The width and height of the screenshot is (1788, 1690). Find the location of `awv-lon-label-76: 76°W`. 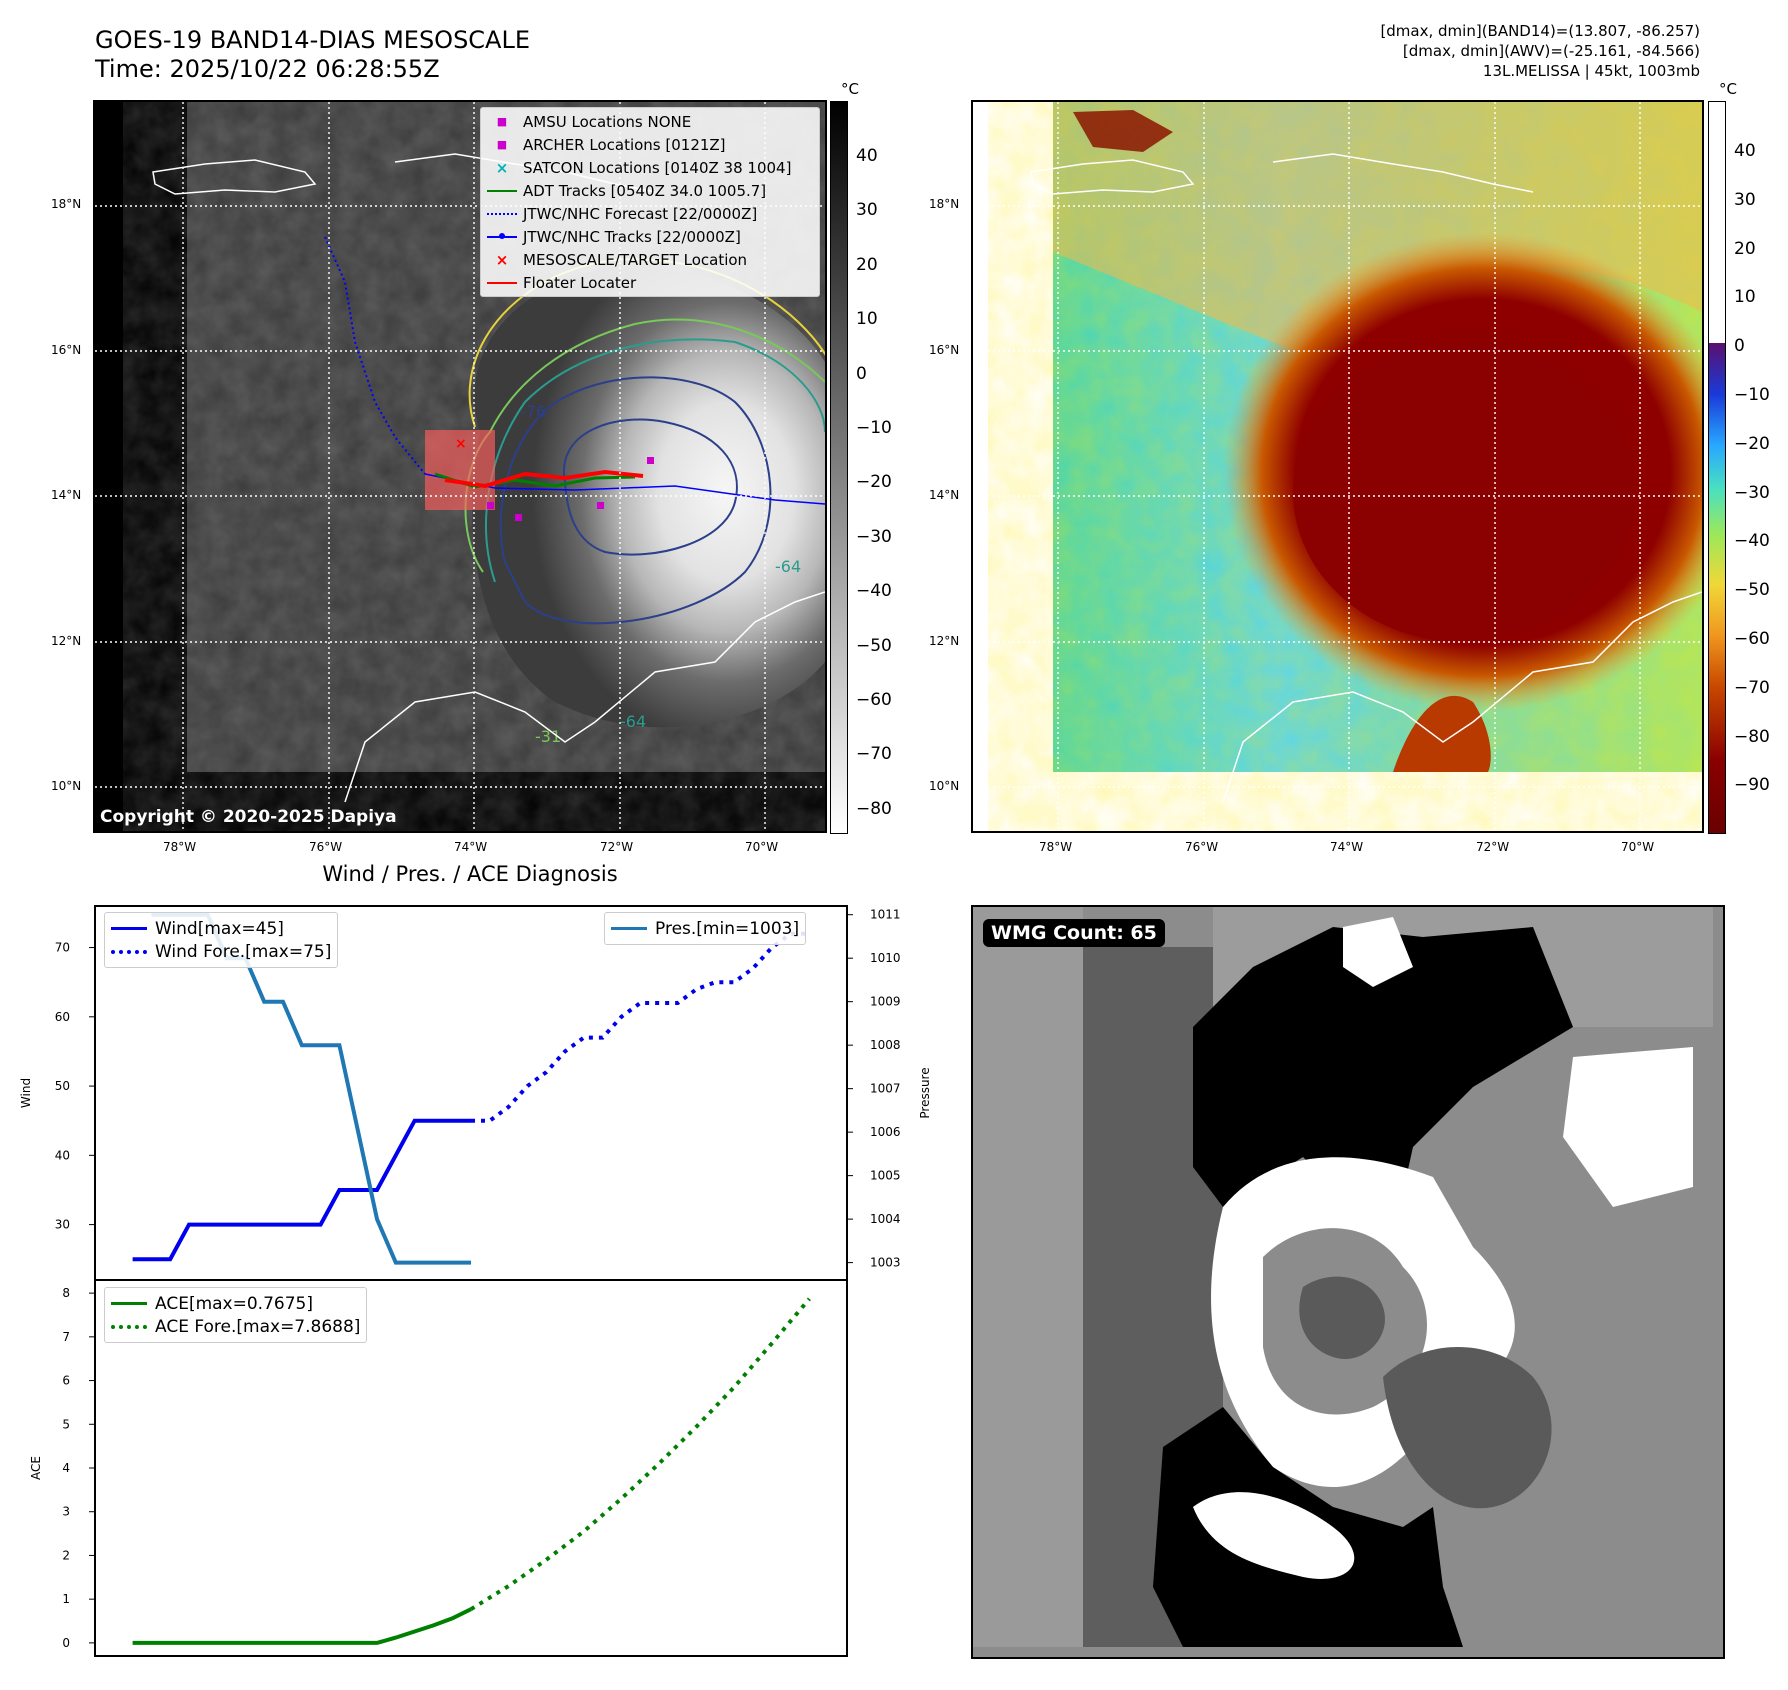

awv-lon-label-76: 76°W is located at coordinates (1202, 847).